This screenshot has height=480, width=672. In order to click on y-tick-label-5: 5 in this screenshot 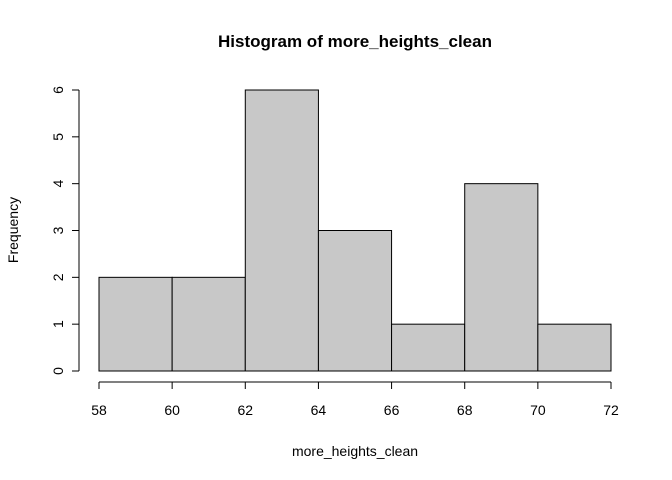, I will do `click(58, 137)`.